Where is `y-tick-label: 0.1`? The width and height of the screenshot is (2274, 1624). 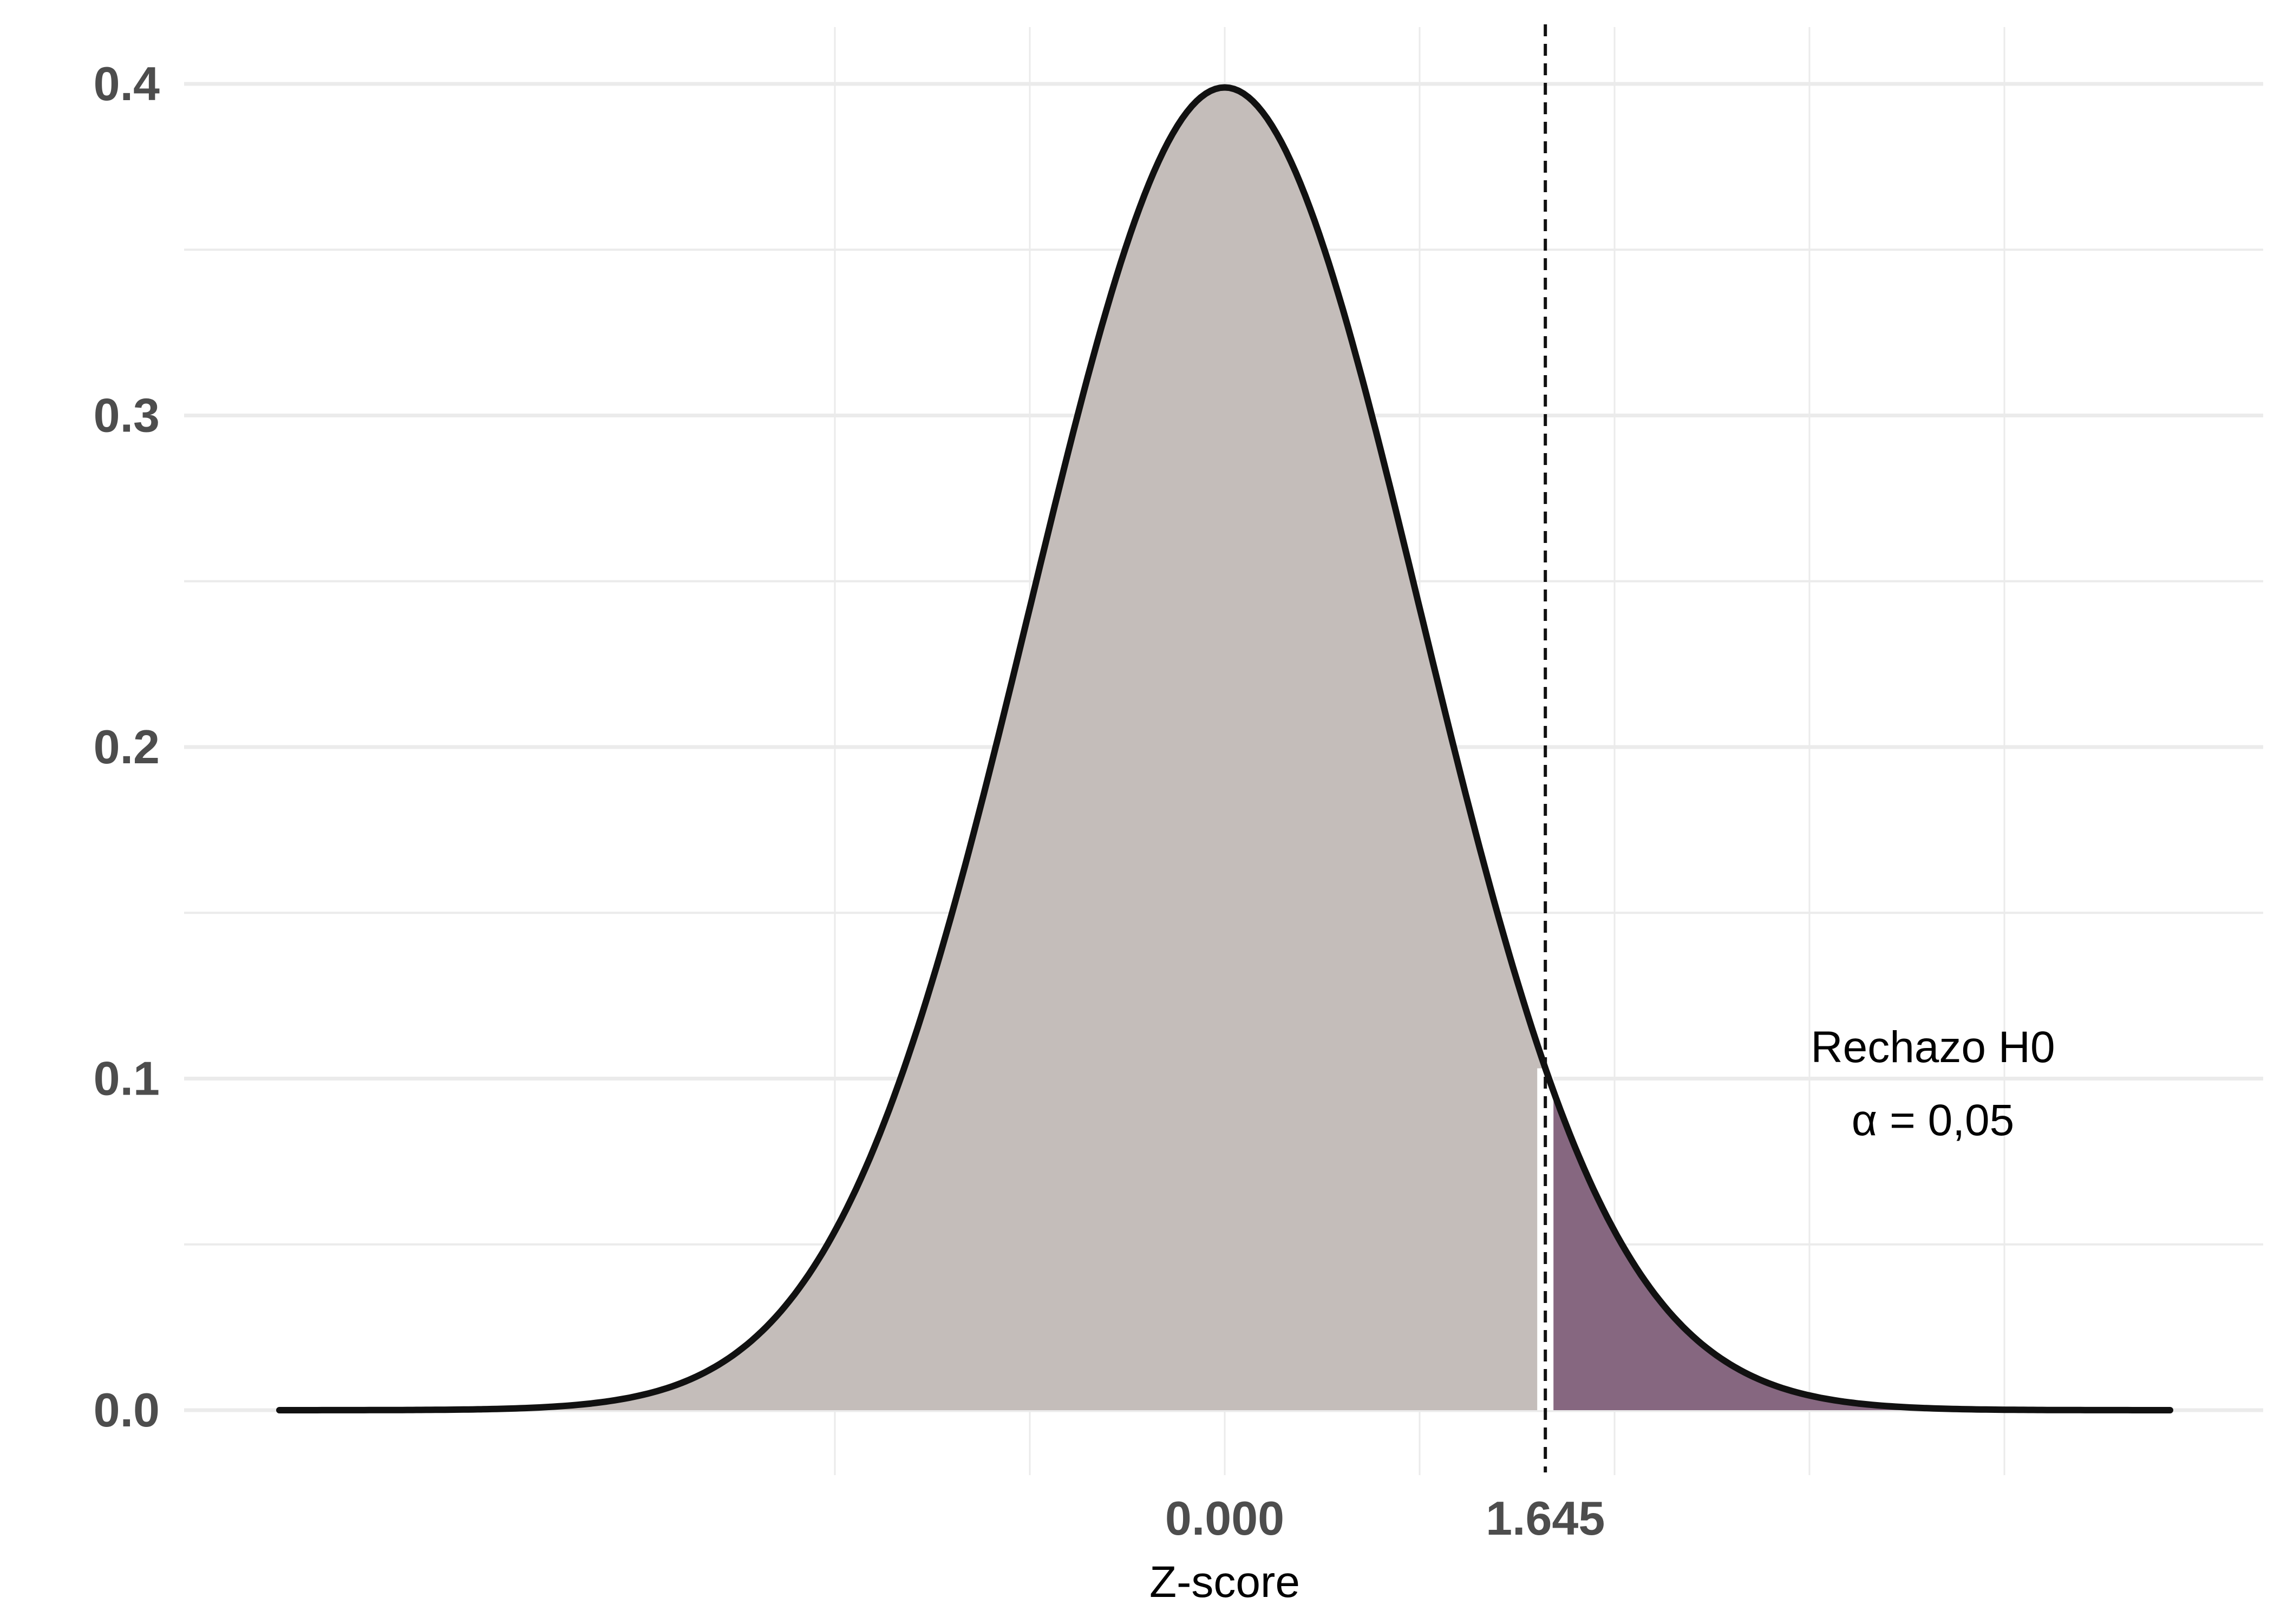 y-tick-label: 0.1 is located at coordinates (127, 1078).